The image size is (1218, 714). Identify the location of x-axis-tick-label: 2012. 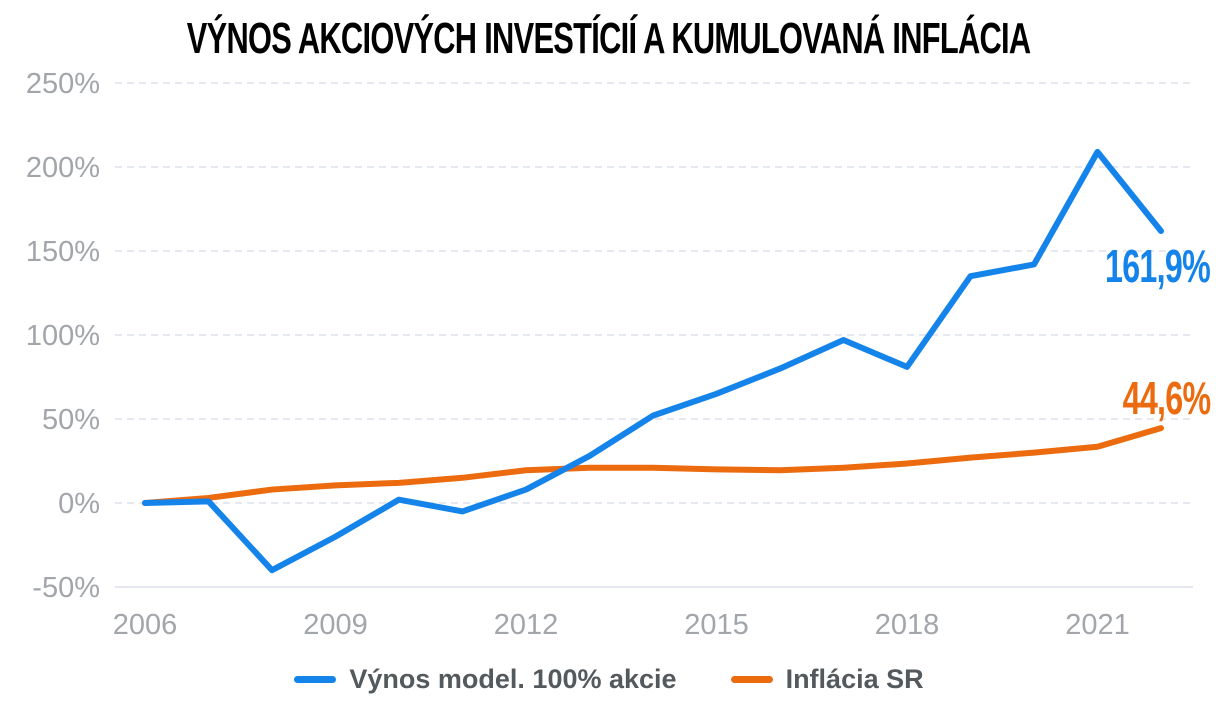
(526, 625).